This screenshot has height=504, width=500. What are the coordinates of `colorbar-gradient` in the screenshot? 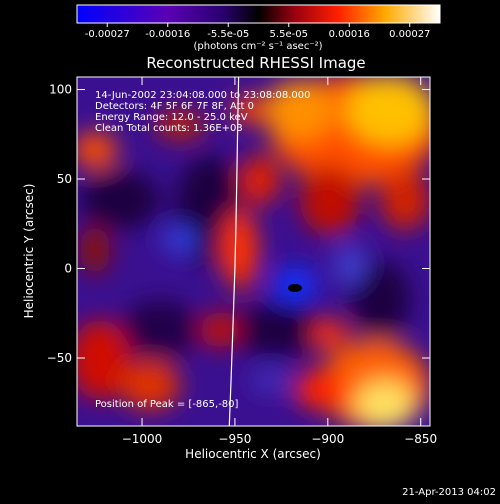 It's located at (258, 14).